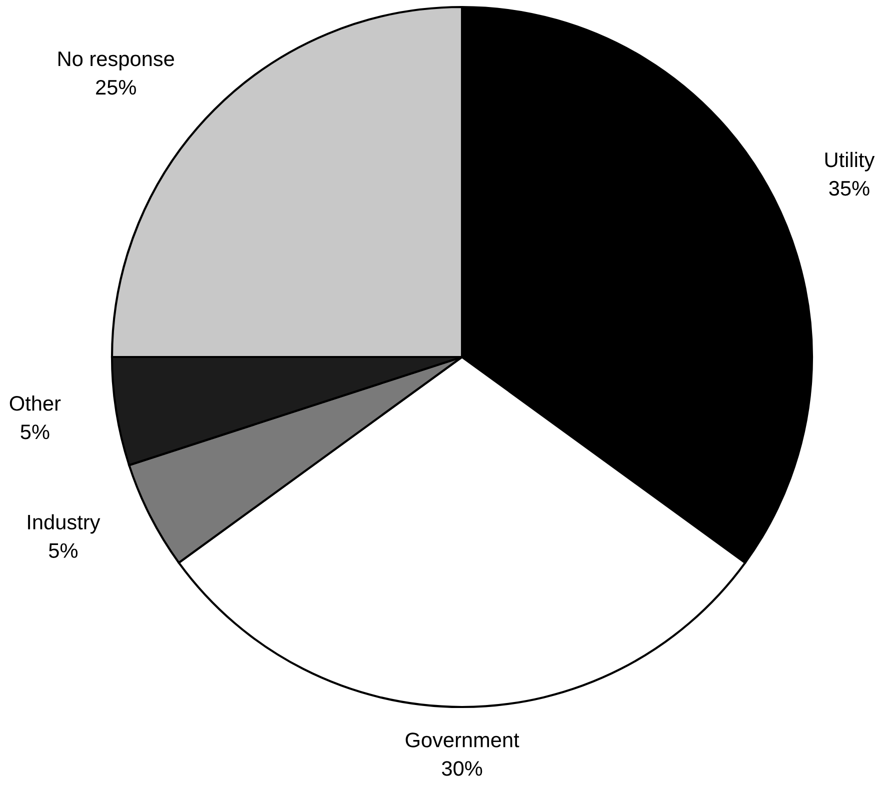  Describe the element at coordinates (35, 403) in the screenshot. I see `slice-label: Other` at that location.